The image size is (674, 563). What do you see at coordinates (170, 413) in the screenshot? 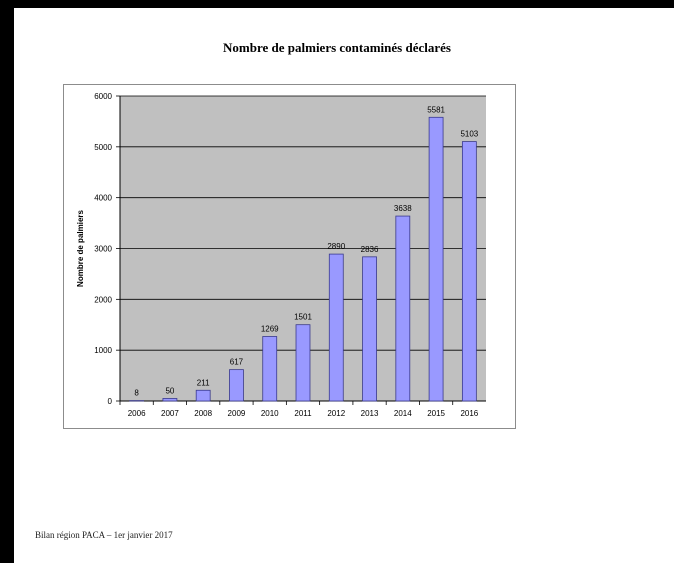
I see `x-tick-label-2007: 2007` at bounding box center [170, 413].